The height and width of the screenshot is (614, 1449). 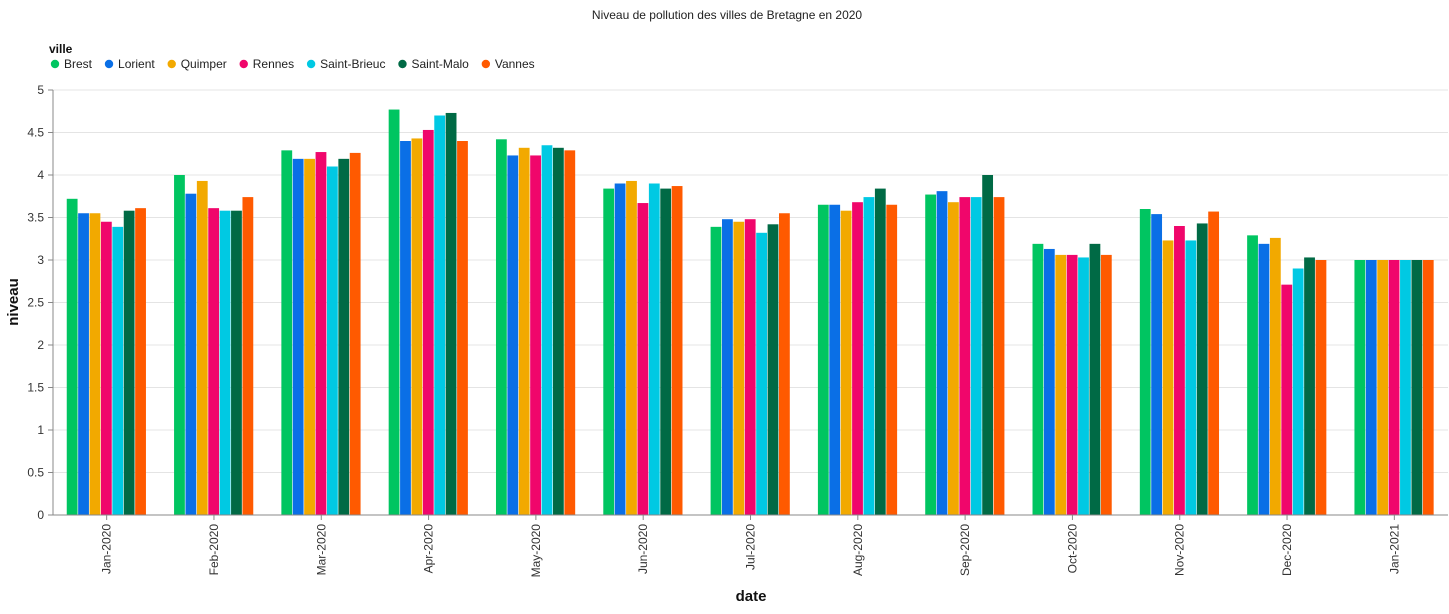 I want to click on y-tick-label-7: 3.5, so click(x=35, y=218).